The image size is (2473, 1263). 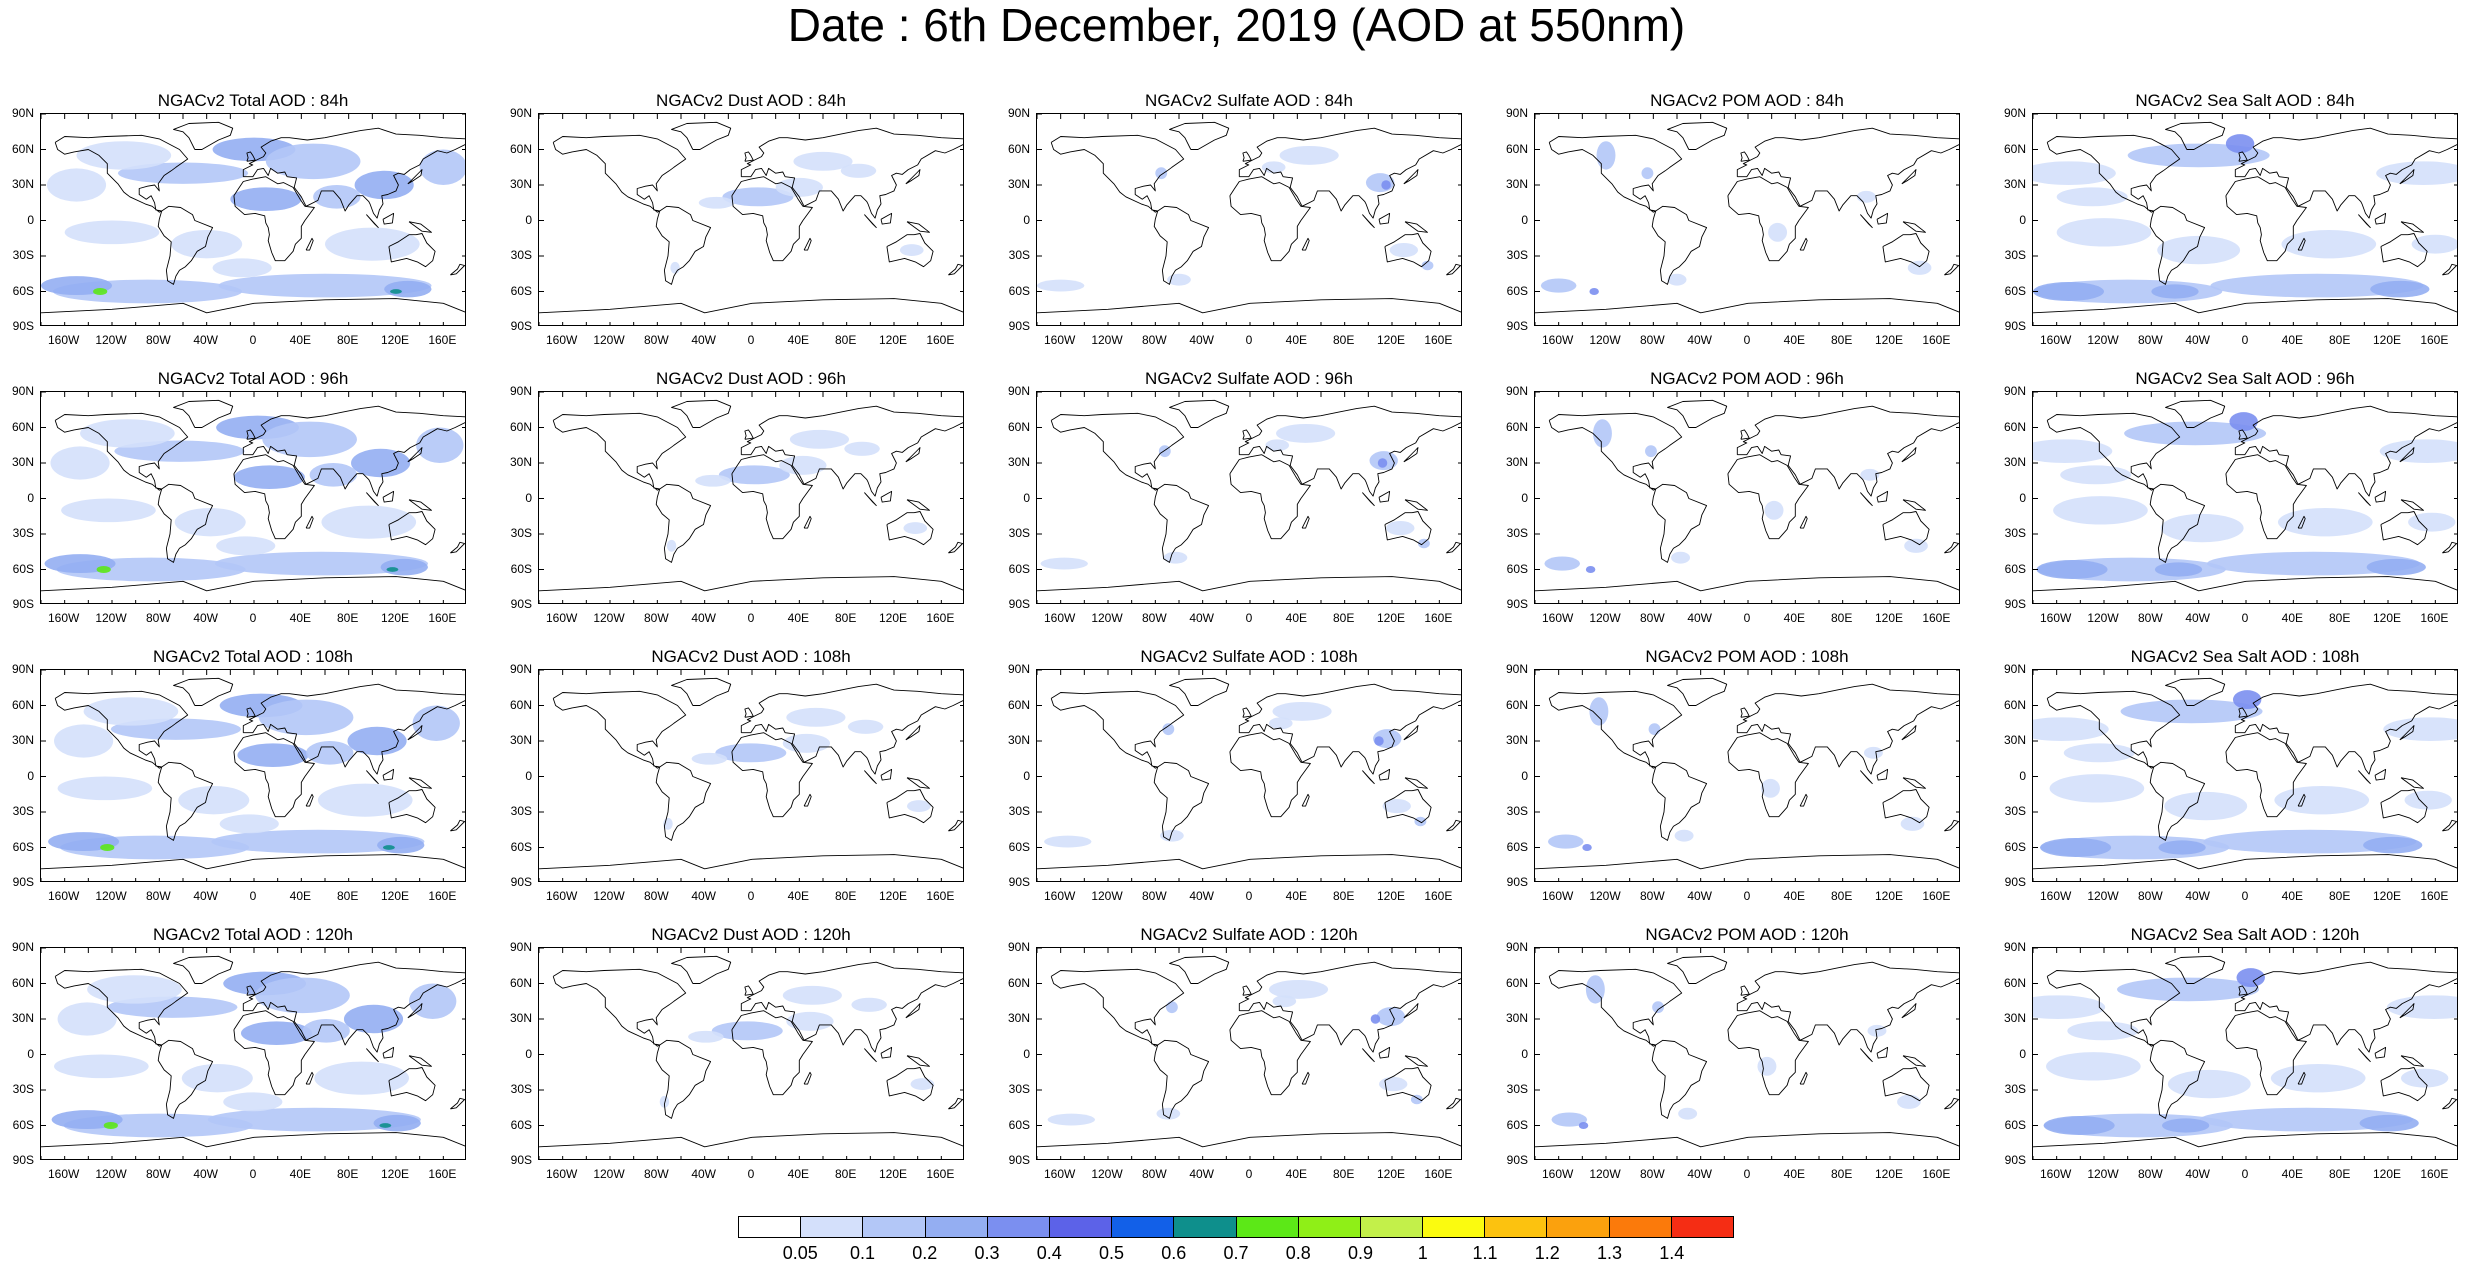 I want to click on longitude-label: 40E, so click(x=1296, y=896).